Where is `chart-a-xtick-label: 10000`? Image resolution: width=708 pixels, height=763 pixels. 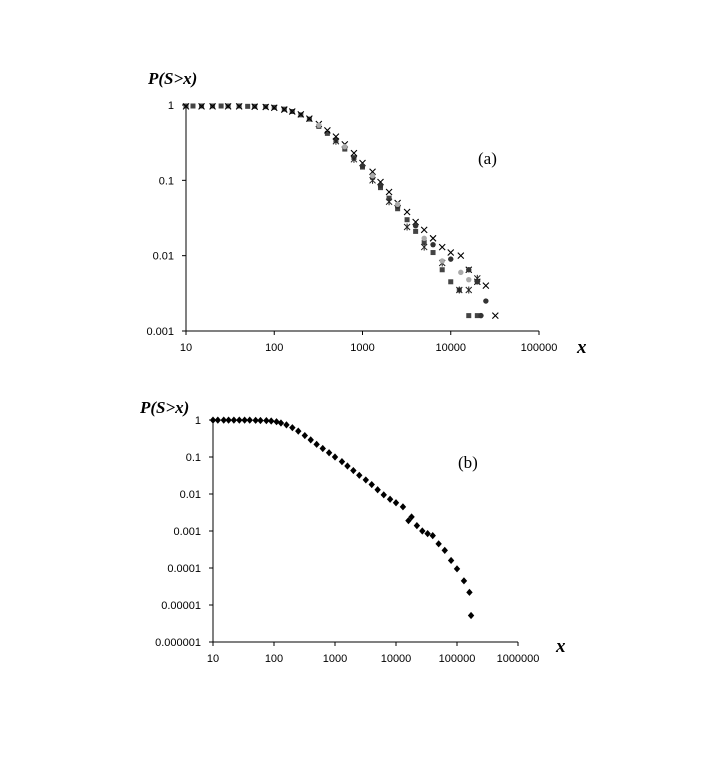
chart-a-xtick-label: 10000 is located at coordinates (450, 348).